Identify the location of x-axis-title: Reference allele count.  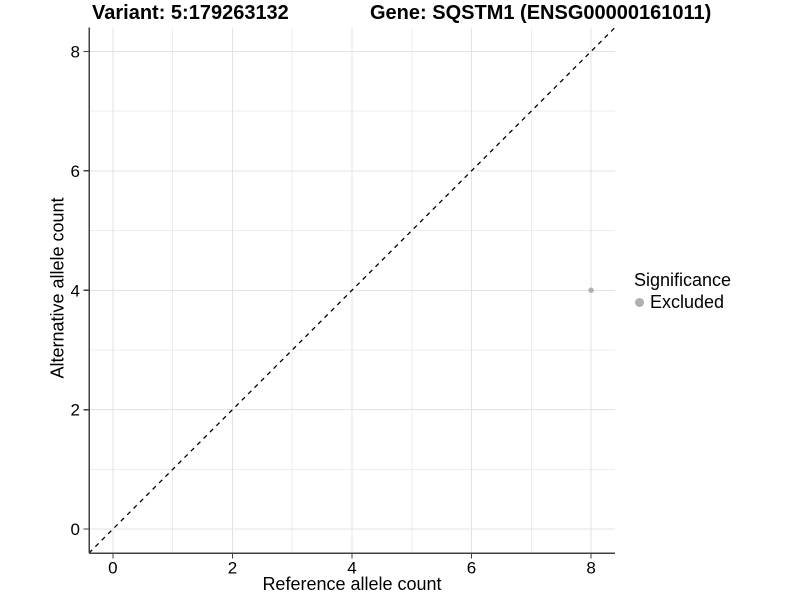
(352, 584).